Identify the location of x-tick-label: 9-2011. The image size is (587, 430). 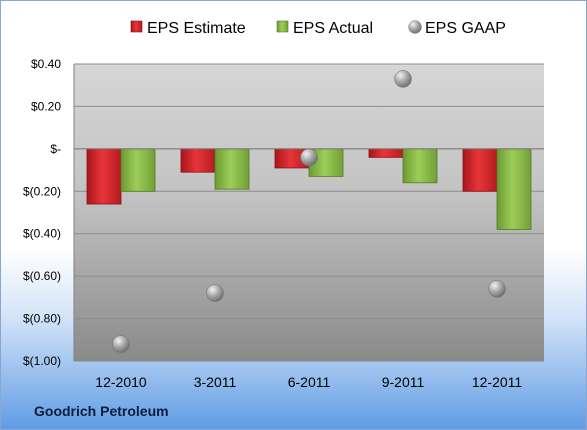
(403, 382).